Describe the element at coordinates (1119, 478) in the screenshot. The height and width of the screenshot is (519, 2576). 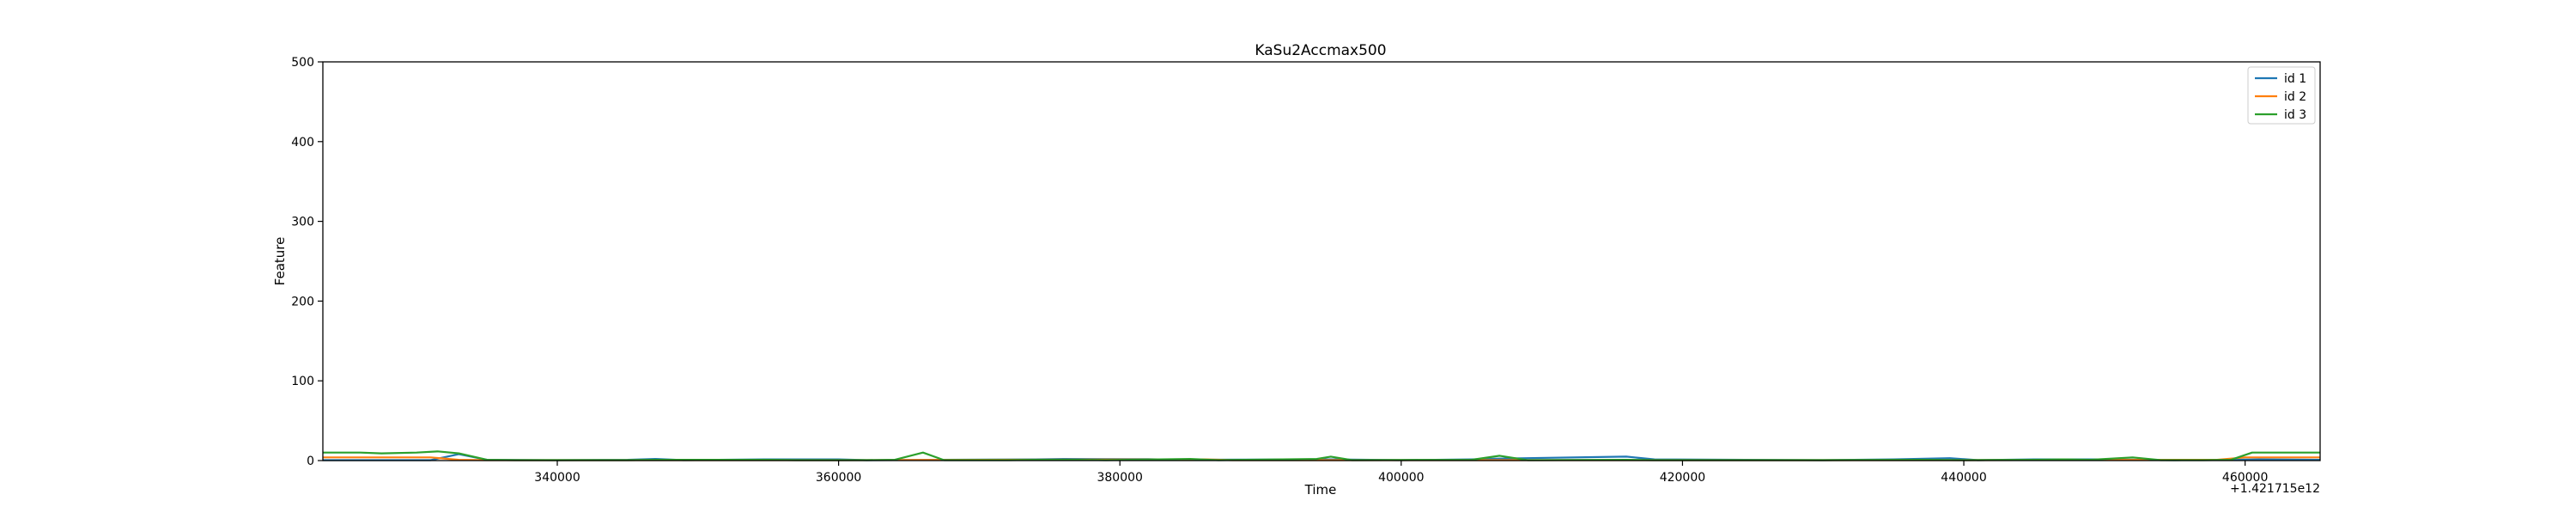
I see `x-tick-label: 380000` at that location.